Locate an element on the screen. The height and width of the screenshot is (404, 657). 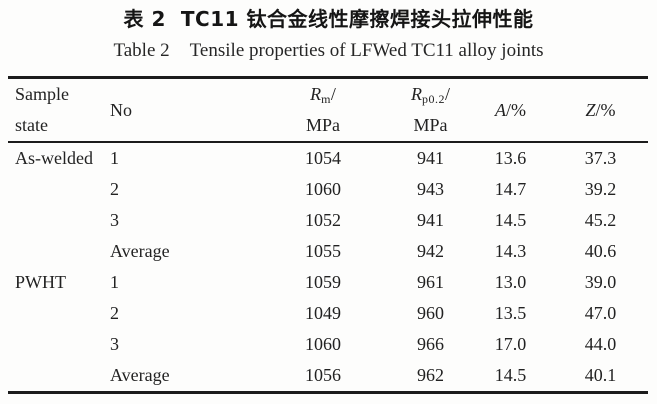
cell-z: 40.1 is located at coordinates (600, 375).